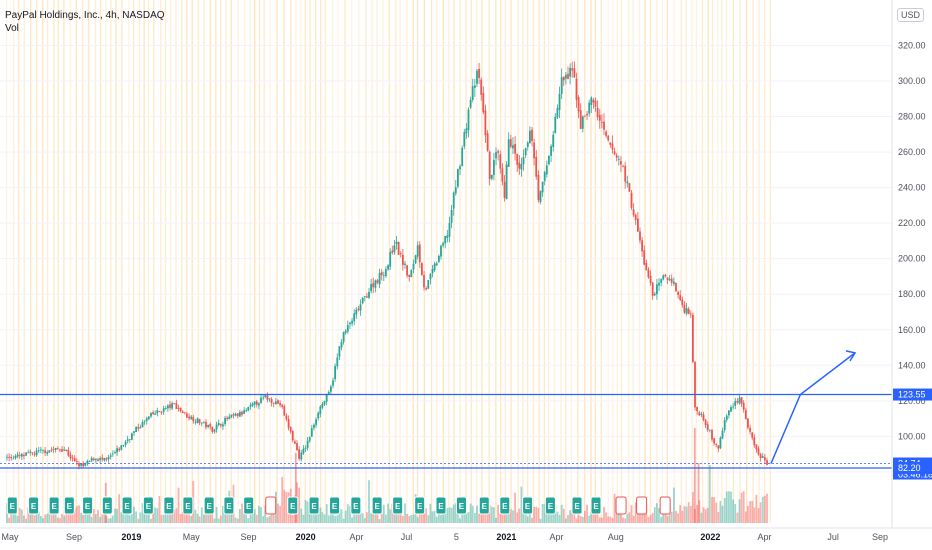 Image resolution: width=932 pixels, height=550 pixels. Describe the element at coordinates (85, 15) in the screenshot. I see `symbol-title: PayPal Holdings, Inc., 4h, NASDAQ` at that location.